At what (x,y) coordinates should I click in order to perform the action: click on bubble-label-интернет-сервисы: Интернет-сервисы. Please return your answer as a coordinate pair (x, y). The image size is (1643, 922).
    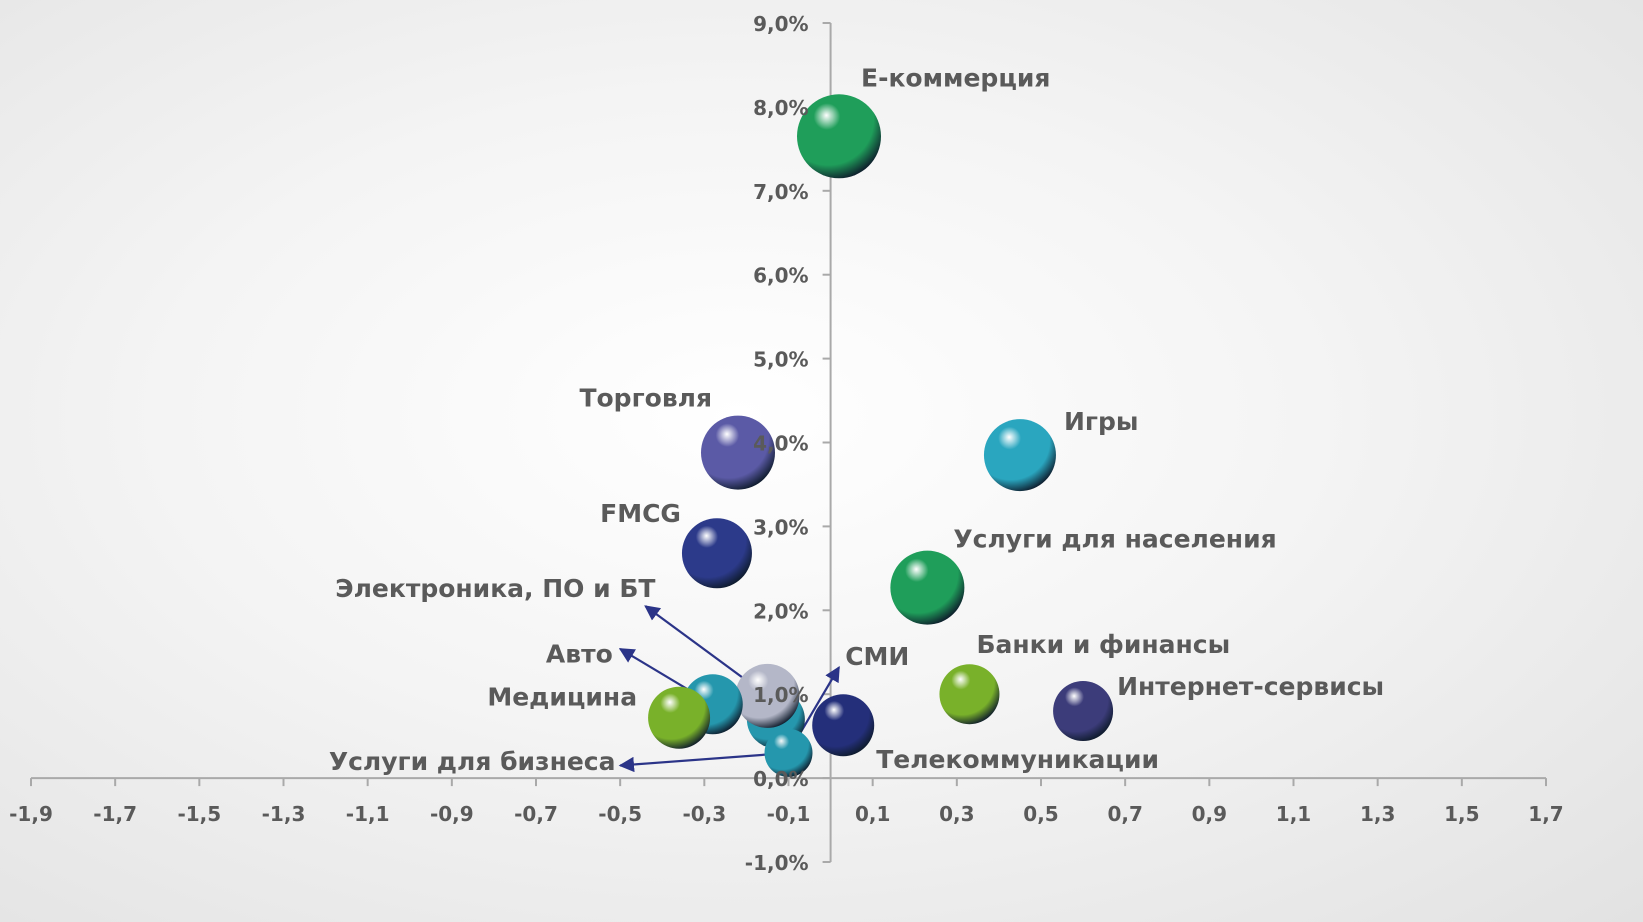
    Looking at the image, I should click on (1250, 686).